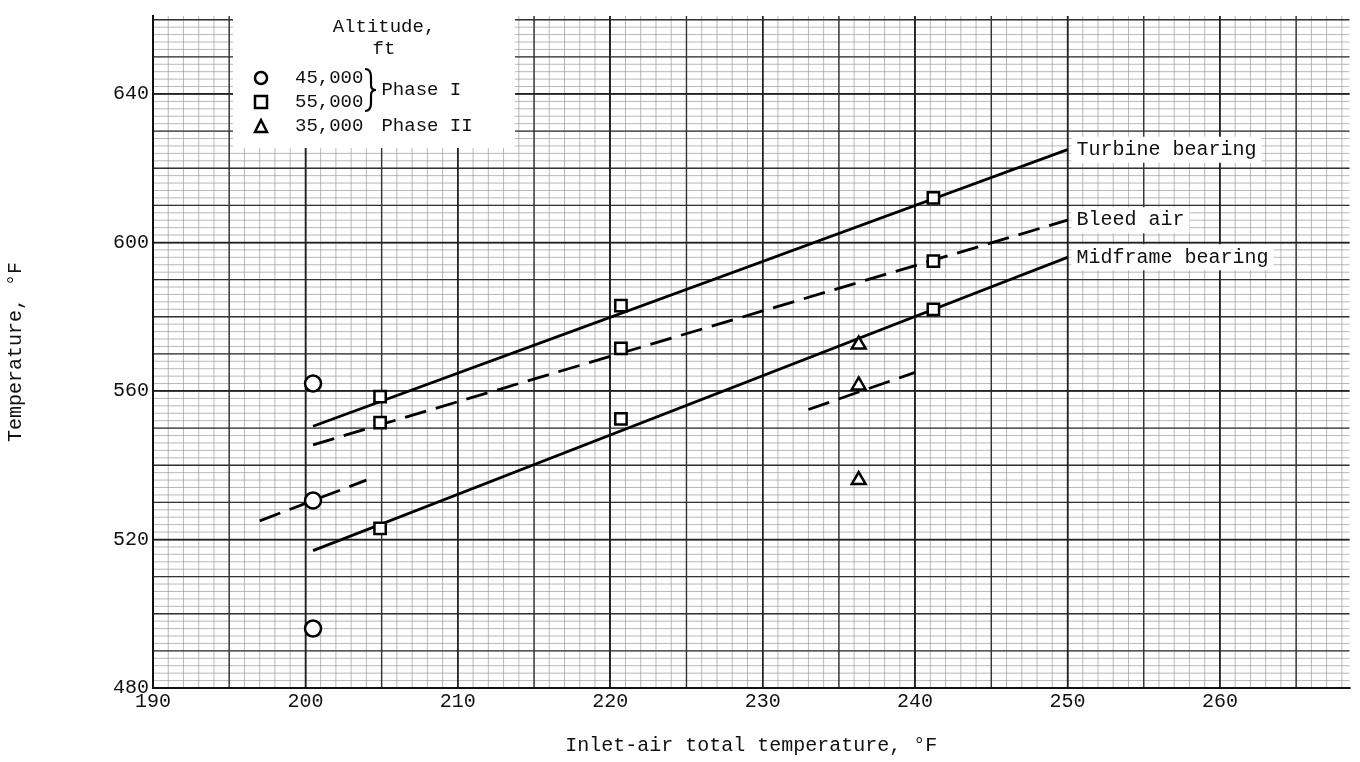  What do you see at coordinates (457, 702) in the screenshot?
I see `x-tick-label: 210` at bounding box center [457, 702].